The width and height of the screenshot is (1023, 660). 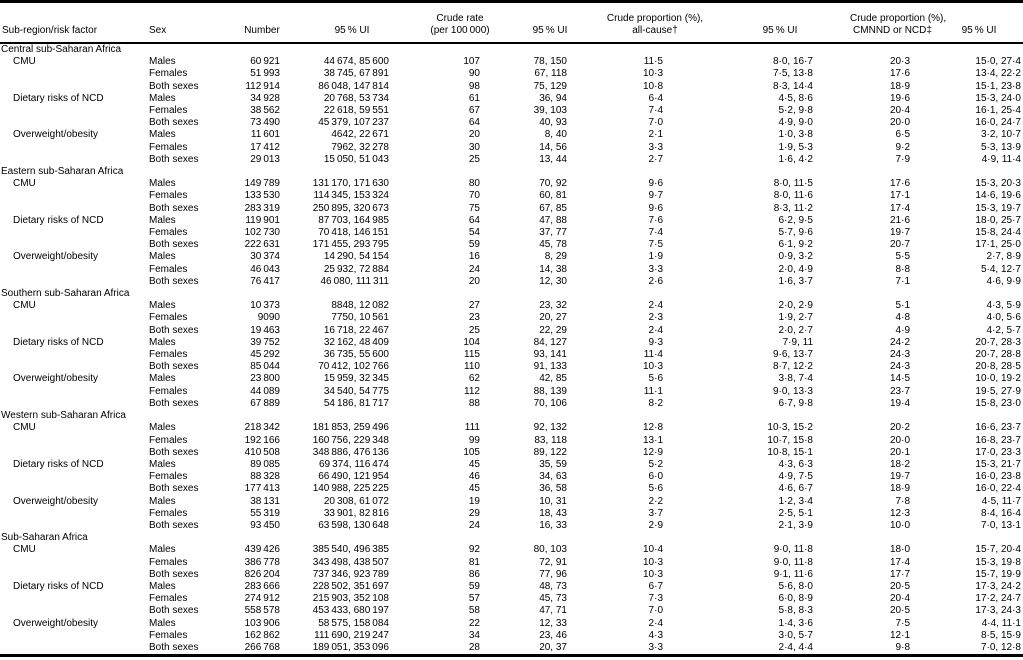 I want to click on cell-prop_cmnnd: 6·5, so click(x=902, y=135).